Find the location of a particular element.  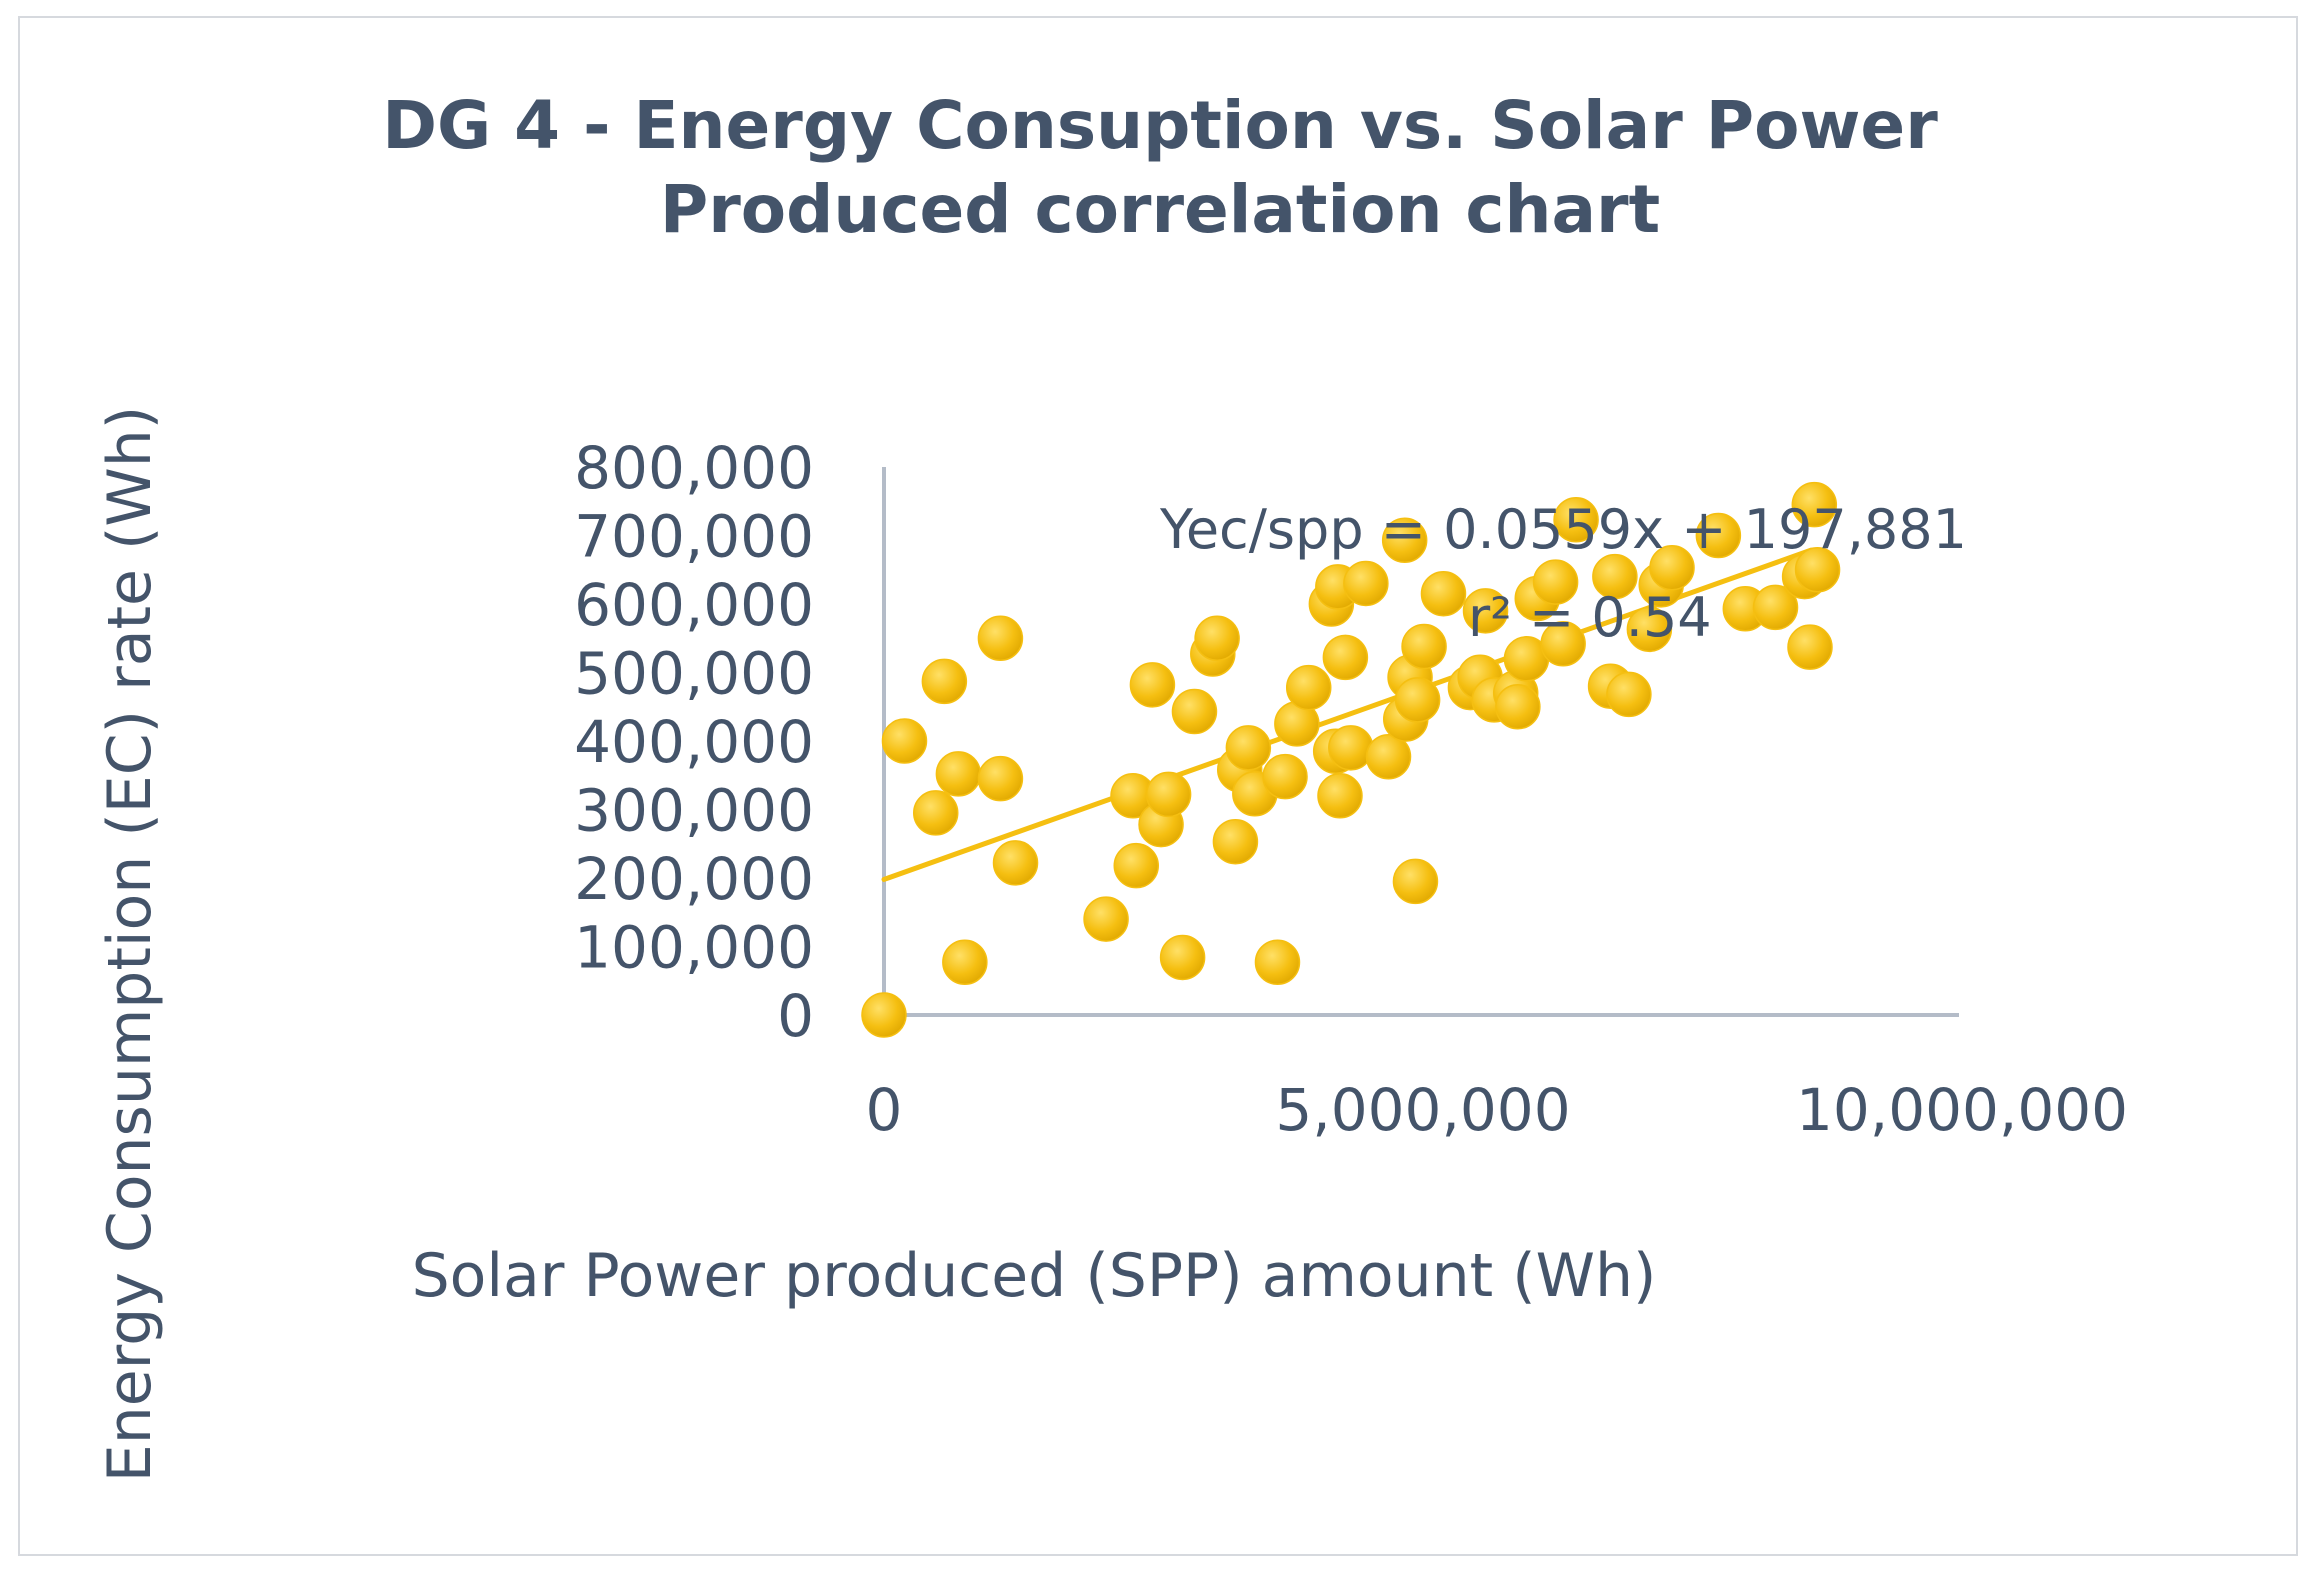

r-squared-label: r² = 0.54 is located at coordinates (1590, 617).